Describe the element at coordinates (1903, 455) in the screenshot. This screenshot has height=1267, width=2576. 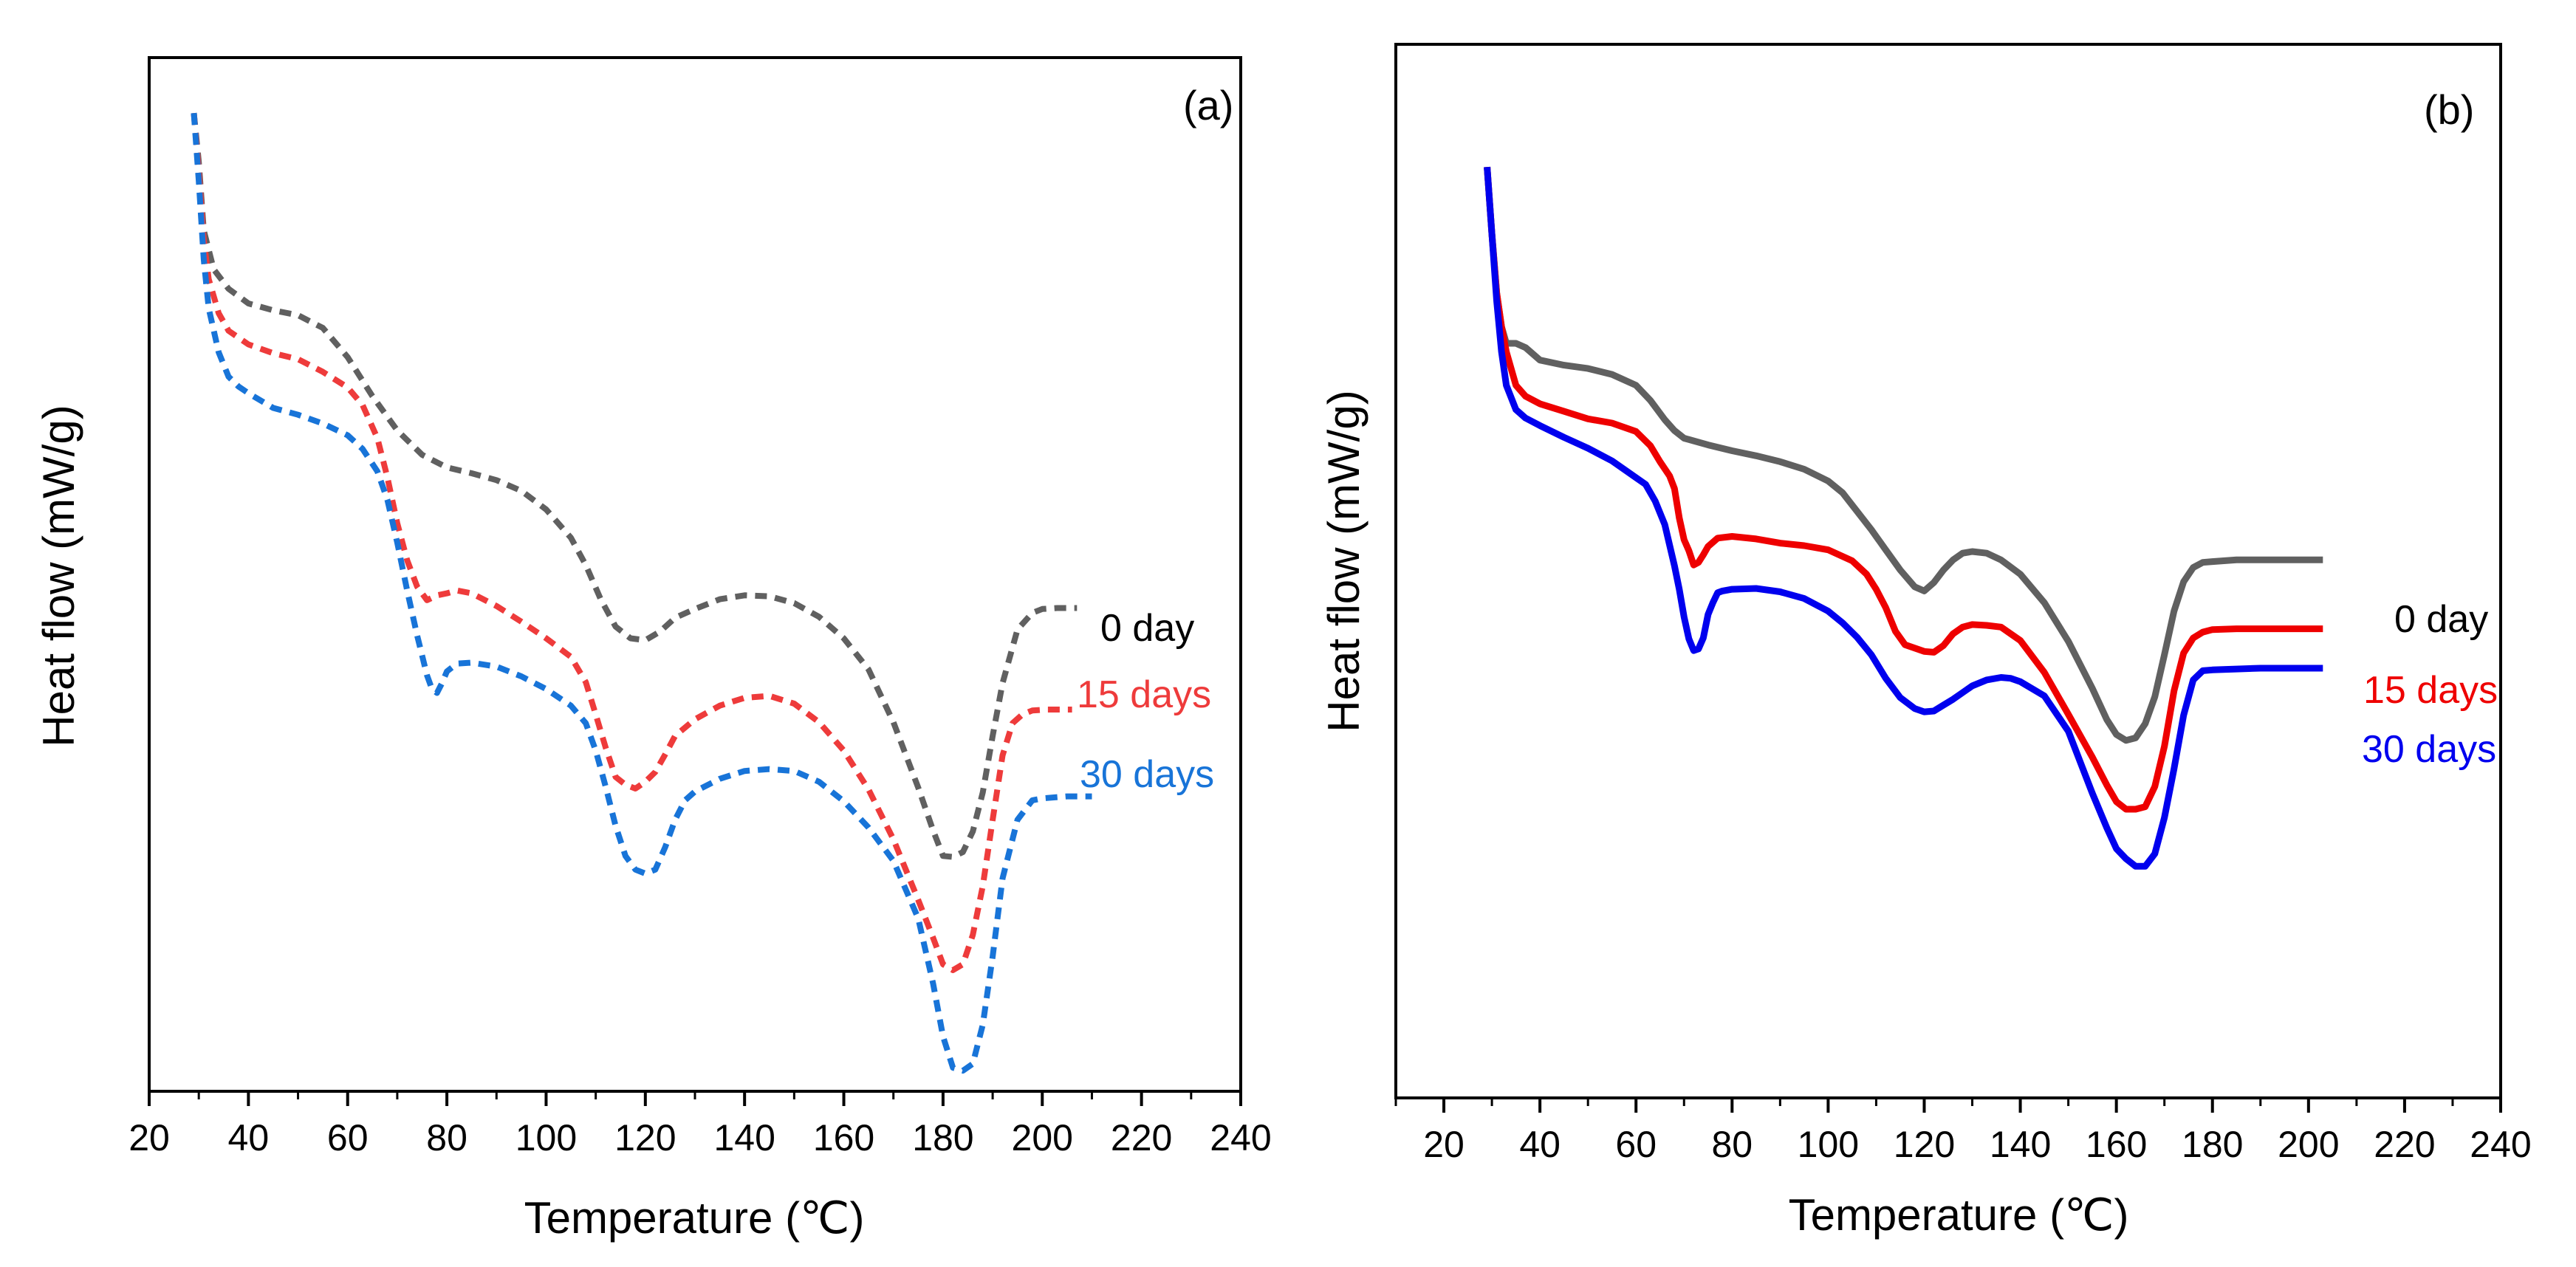
I see `series-line-b-0-day` at that location.